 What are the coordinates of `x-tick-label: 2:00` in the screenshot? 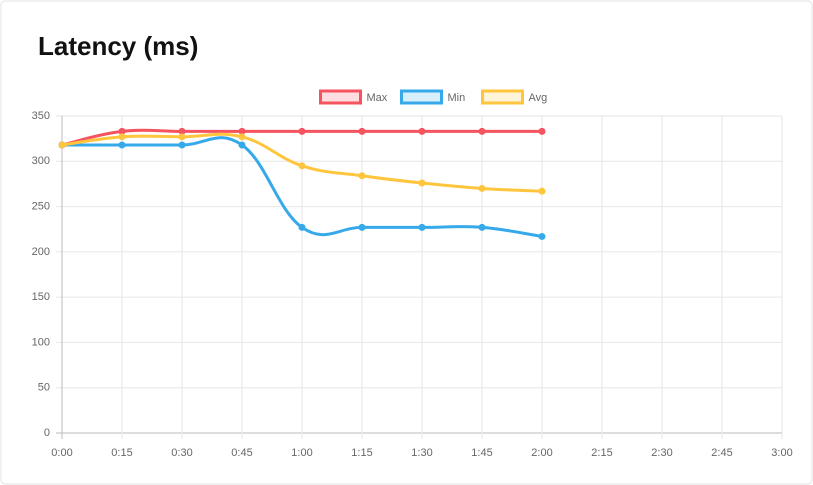 It's located at (541, 453).